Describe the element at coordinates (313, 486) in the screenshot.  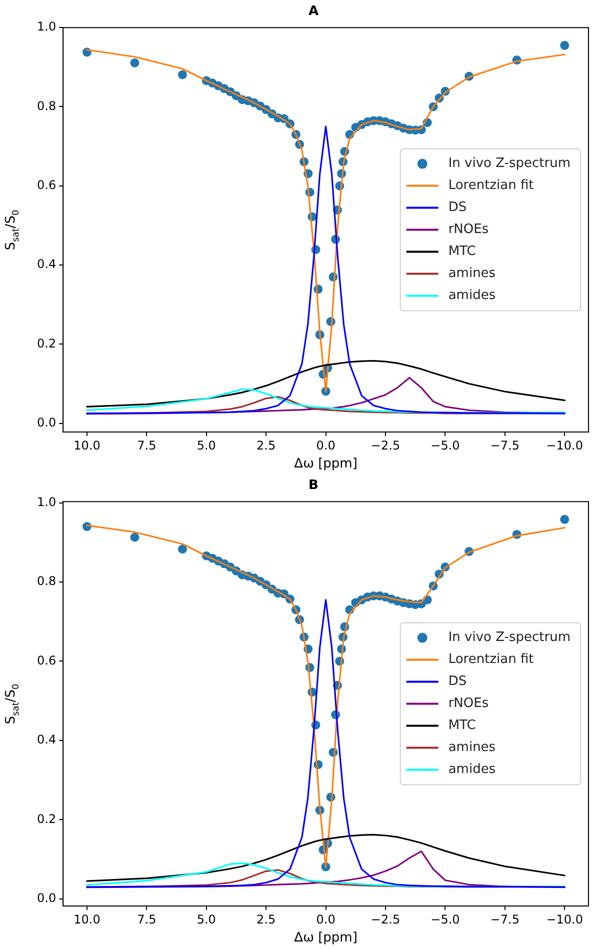
I see `chart-title: B` at that location.